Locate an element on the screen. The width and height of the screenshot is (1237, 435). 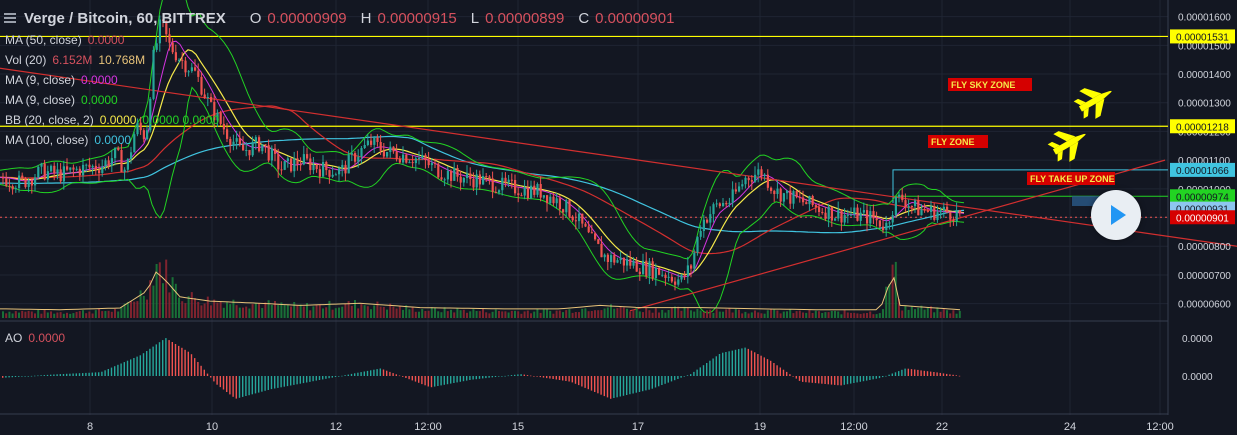
low-value: 0.00000899 is located at coordinates (525, 18).